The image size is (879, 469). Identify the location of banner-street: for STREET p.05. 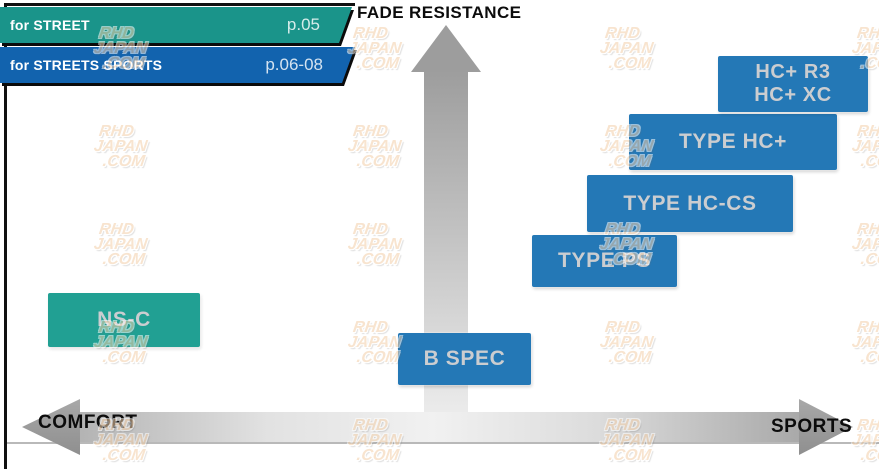
(176, 25).